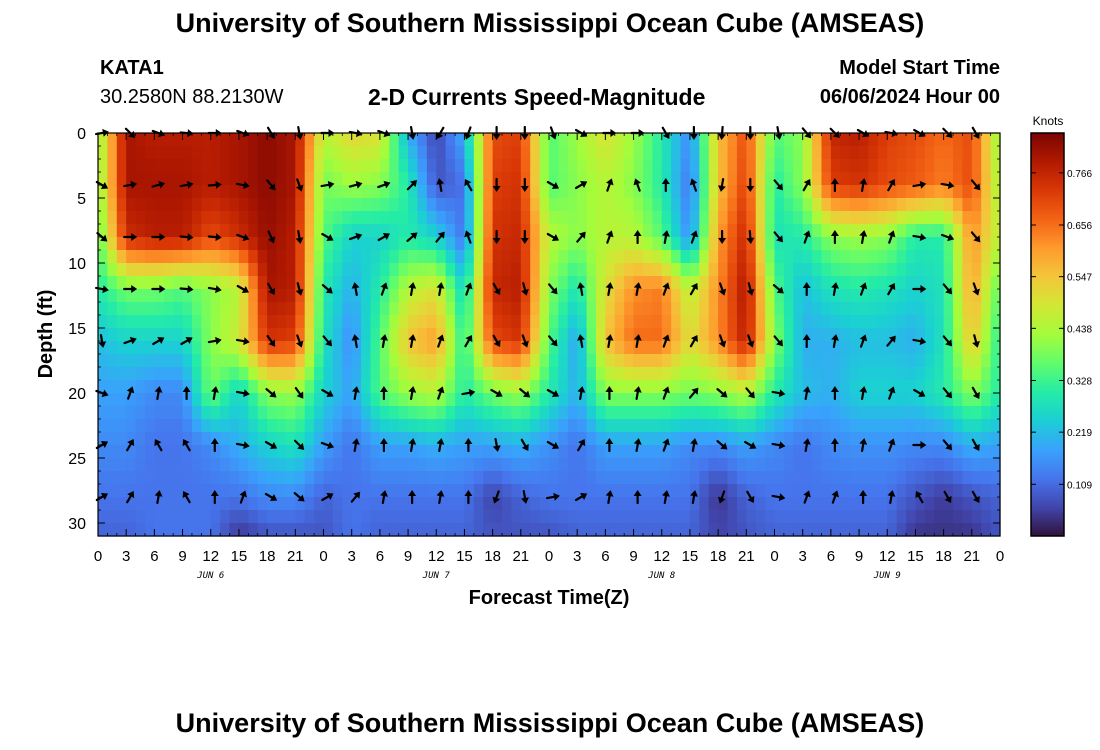 This screenshot has width=1100, height=750. Describe the element at coordinates (1079, 329) in the screenshot. I see `colorbar-tick-label: 0.438` at that location.